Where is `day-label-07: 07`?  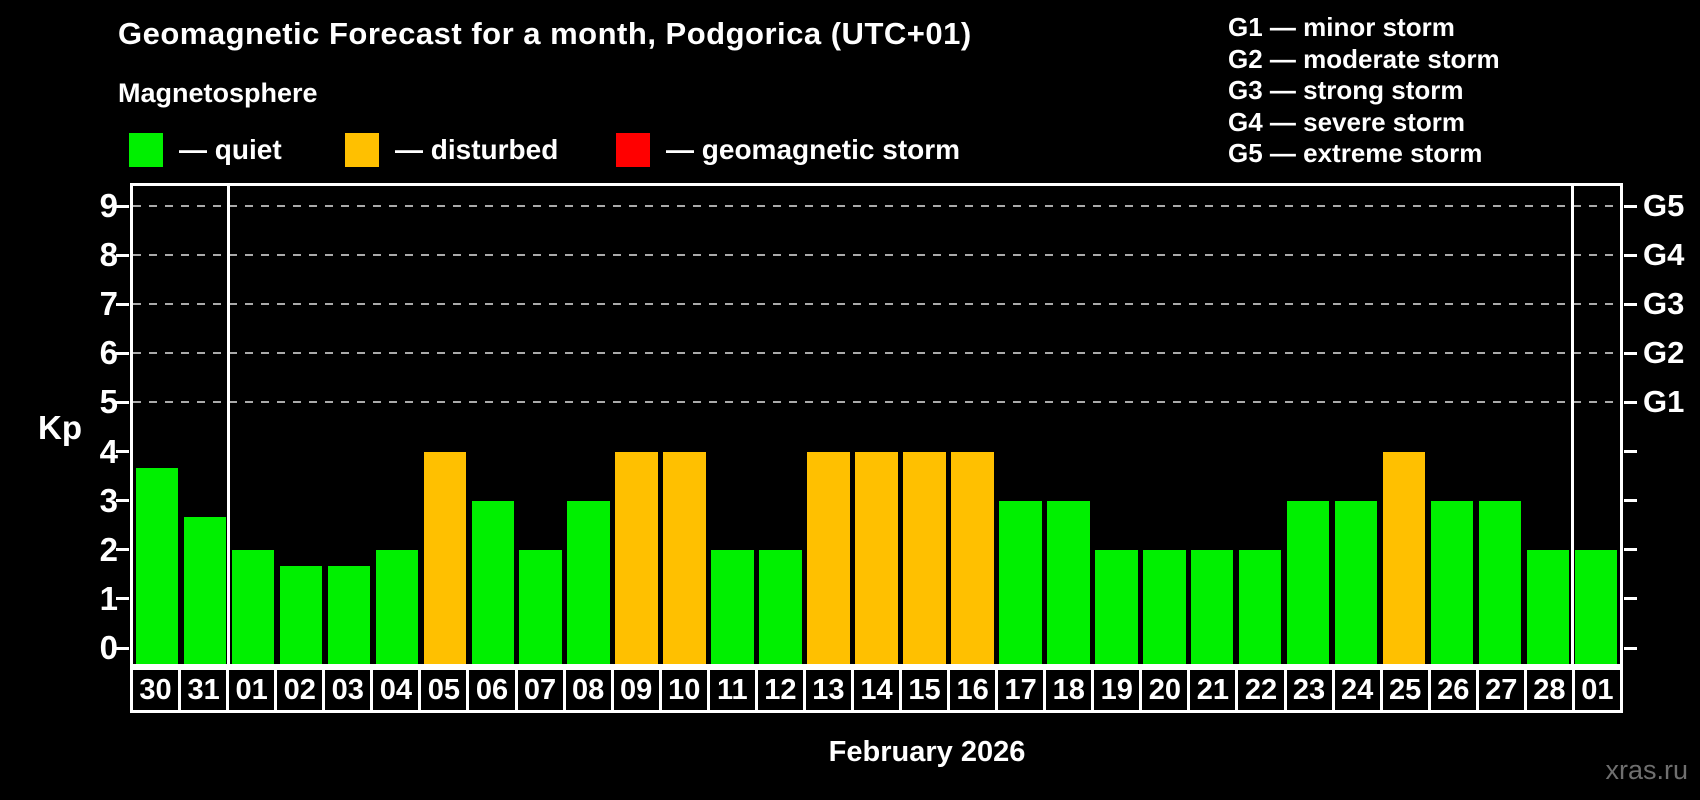 day-label-07: 07 is located at coordinates (540, 690).